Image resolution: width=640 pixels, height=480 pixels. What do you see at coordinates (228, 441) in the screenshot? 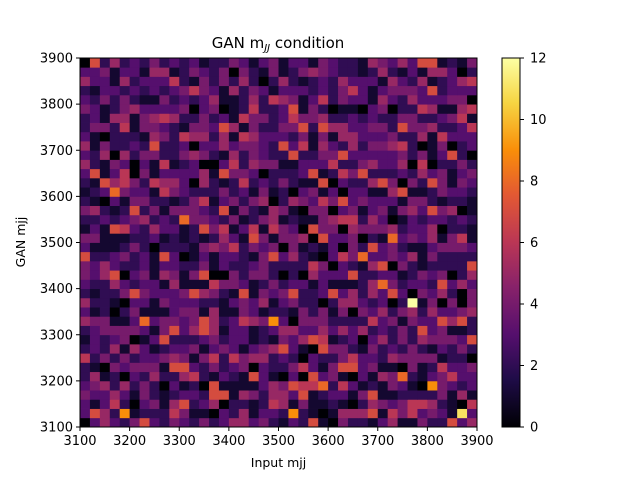
I see `x-tick-label: 3400` at bounding box center [228, 441].